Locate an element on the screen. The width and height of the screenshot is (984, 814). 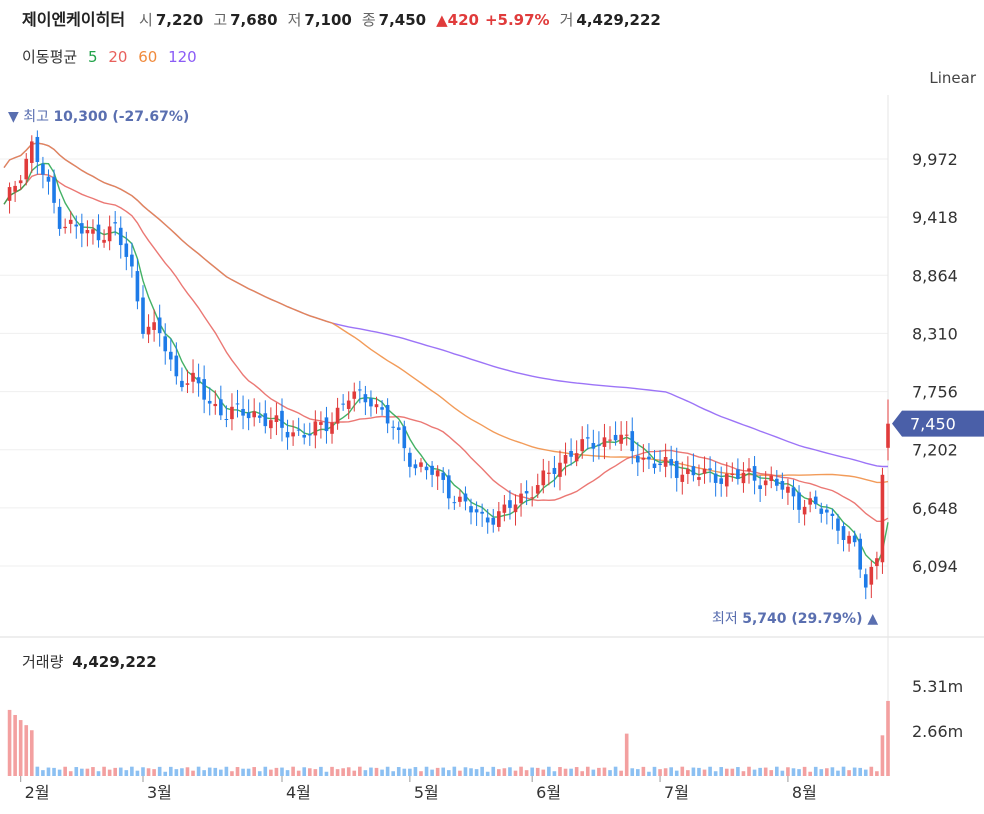
ma20-legend: 20 is located at coordinates (118, 57).